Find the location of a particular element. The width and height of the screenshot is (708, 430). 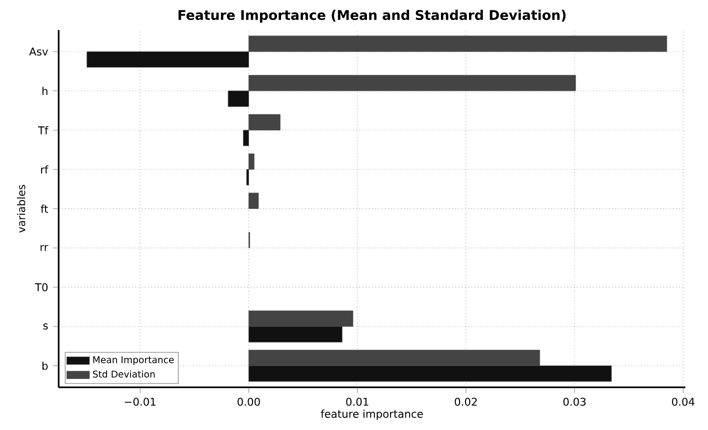

y-tick-label: b is located at coordinates (45, 366).